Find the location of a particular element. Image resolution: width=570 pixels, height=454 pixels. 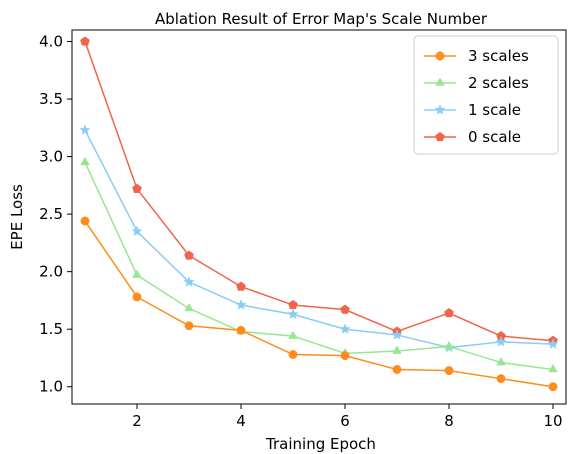

legend-label: 3 scales is located at coordinates (498, 56).